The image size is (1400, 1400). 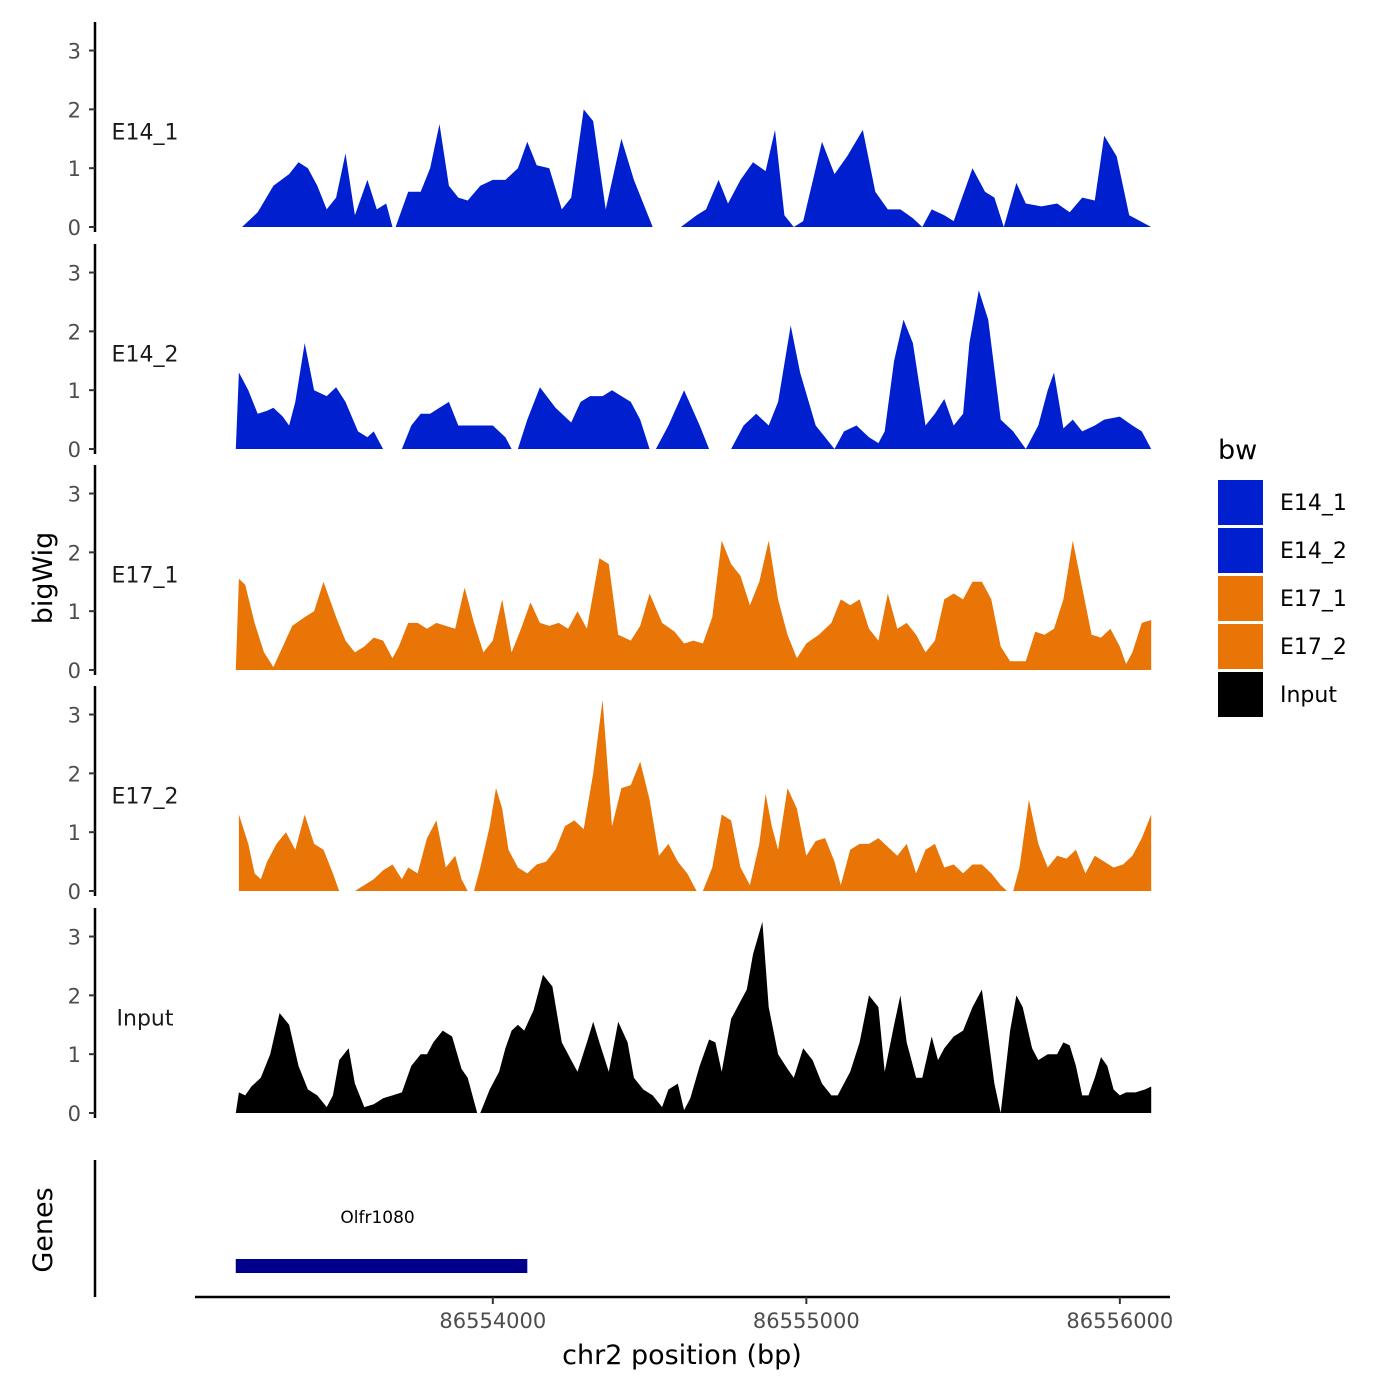 I want to click on track-panel-E14_1: 0 1 2 3 E14_1, so click(x=610, y=131).